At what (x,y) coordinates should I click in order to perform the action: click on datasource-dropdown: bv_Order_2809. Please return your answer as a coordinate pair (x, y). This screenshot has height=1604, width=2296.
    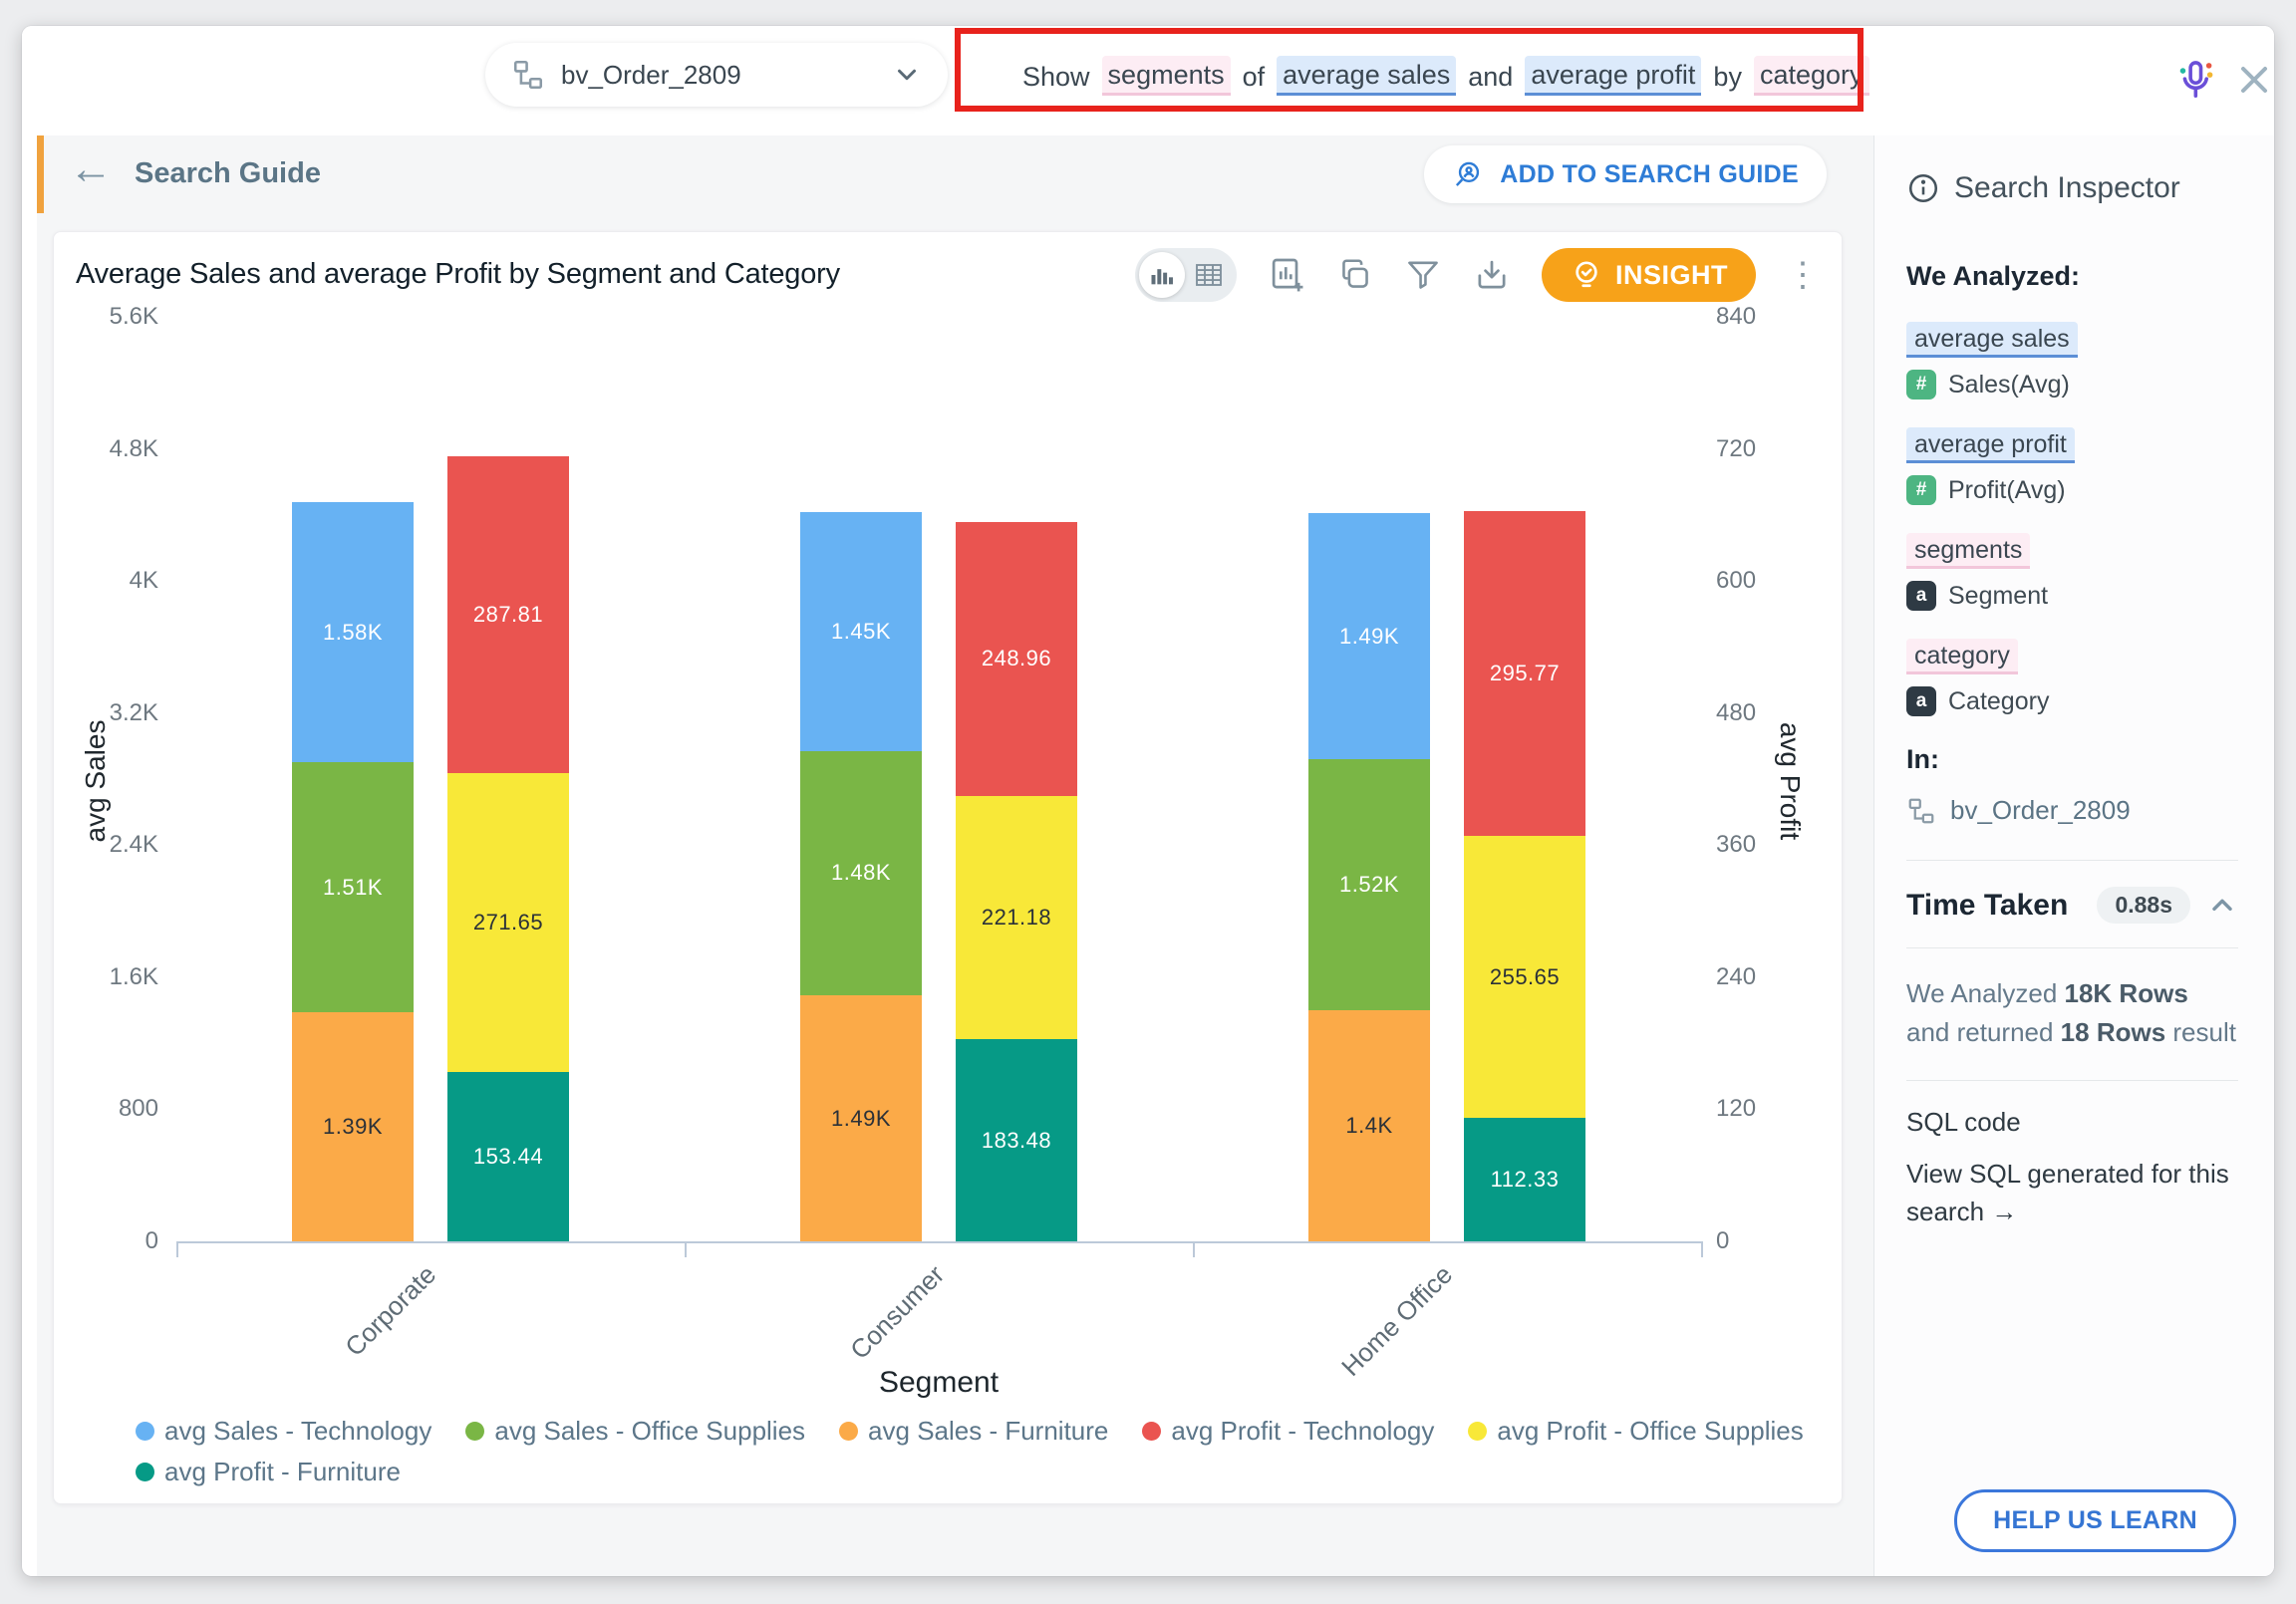
    Looking at the image, I should click on (716, 75).